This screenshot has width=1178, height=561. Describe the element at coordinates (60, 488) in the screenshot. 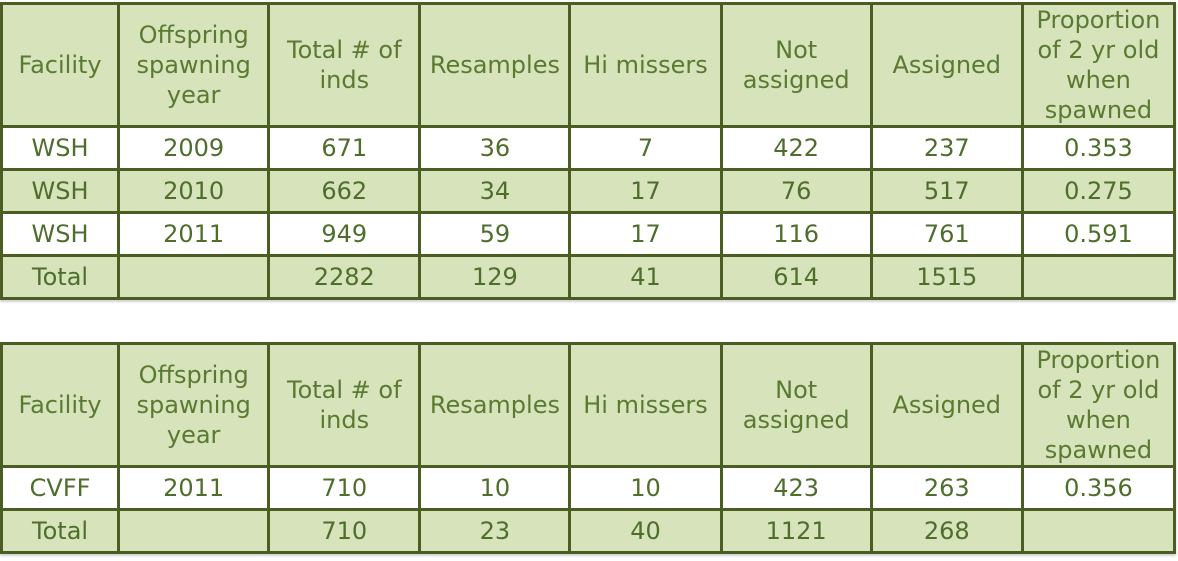

I see `cell-facility: CVFF` at that location.